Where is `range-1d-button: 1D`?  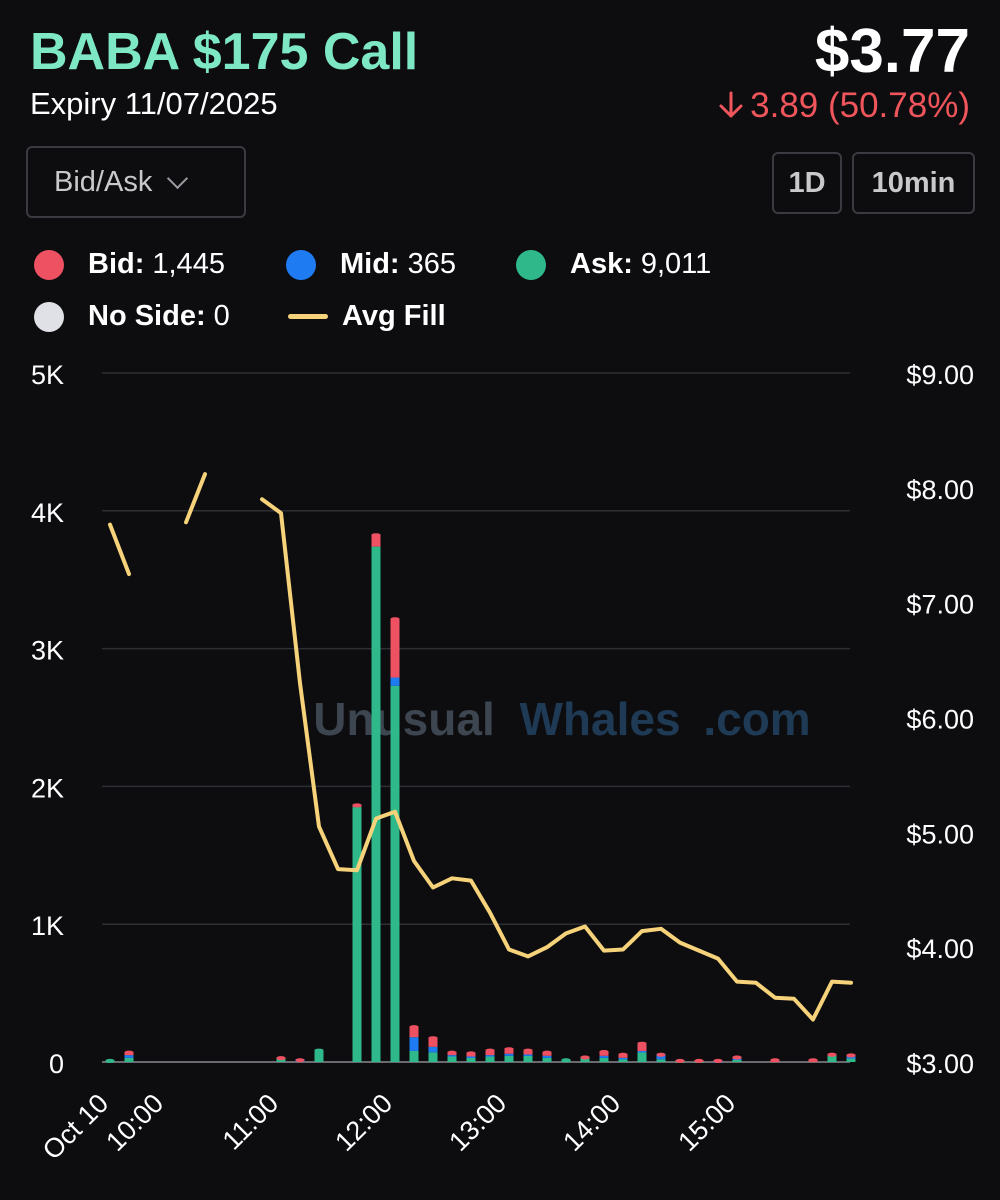 range-1d-button: 1D is located at coordinates (807, 183).